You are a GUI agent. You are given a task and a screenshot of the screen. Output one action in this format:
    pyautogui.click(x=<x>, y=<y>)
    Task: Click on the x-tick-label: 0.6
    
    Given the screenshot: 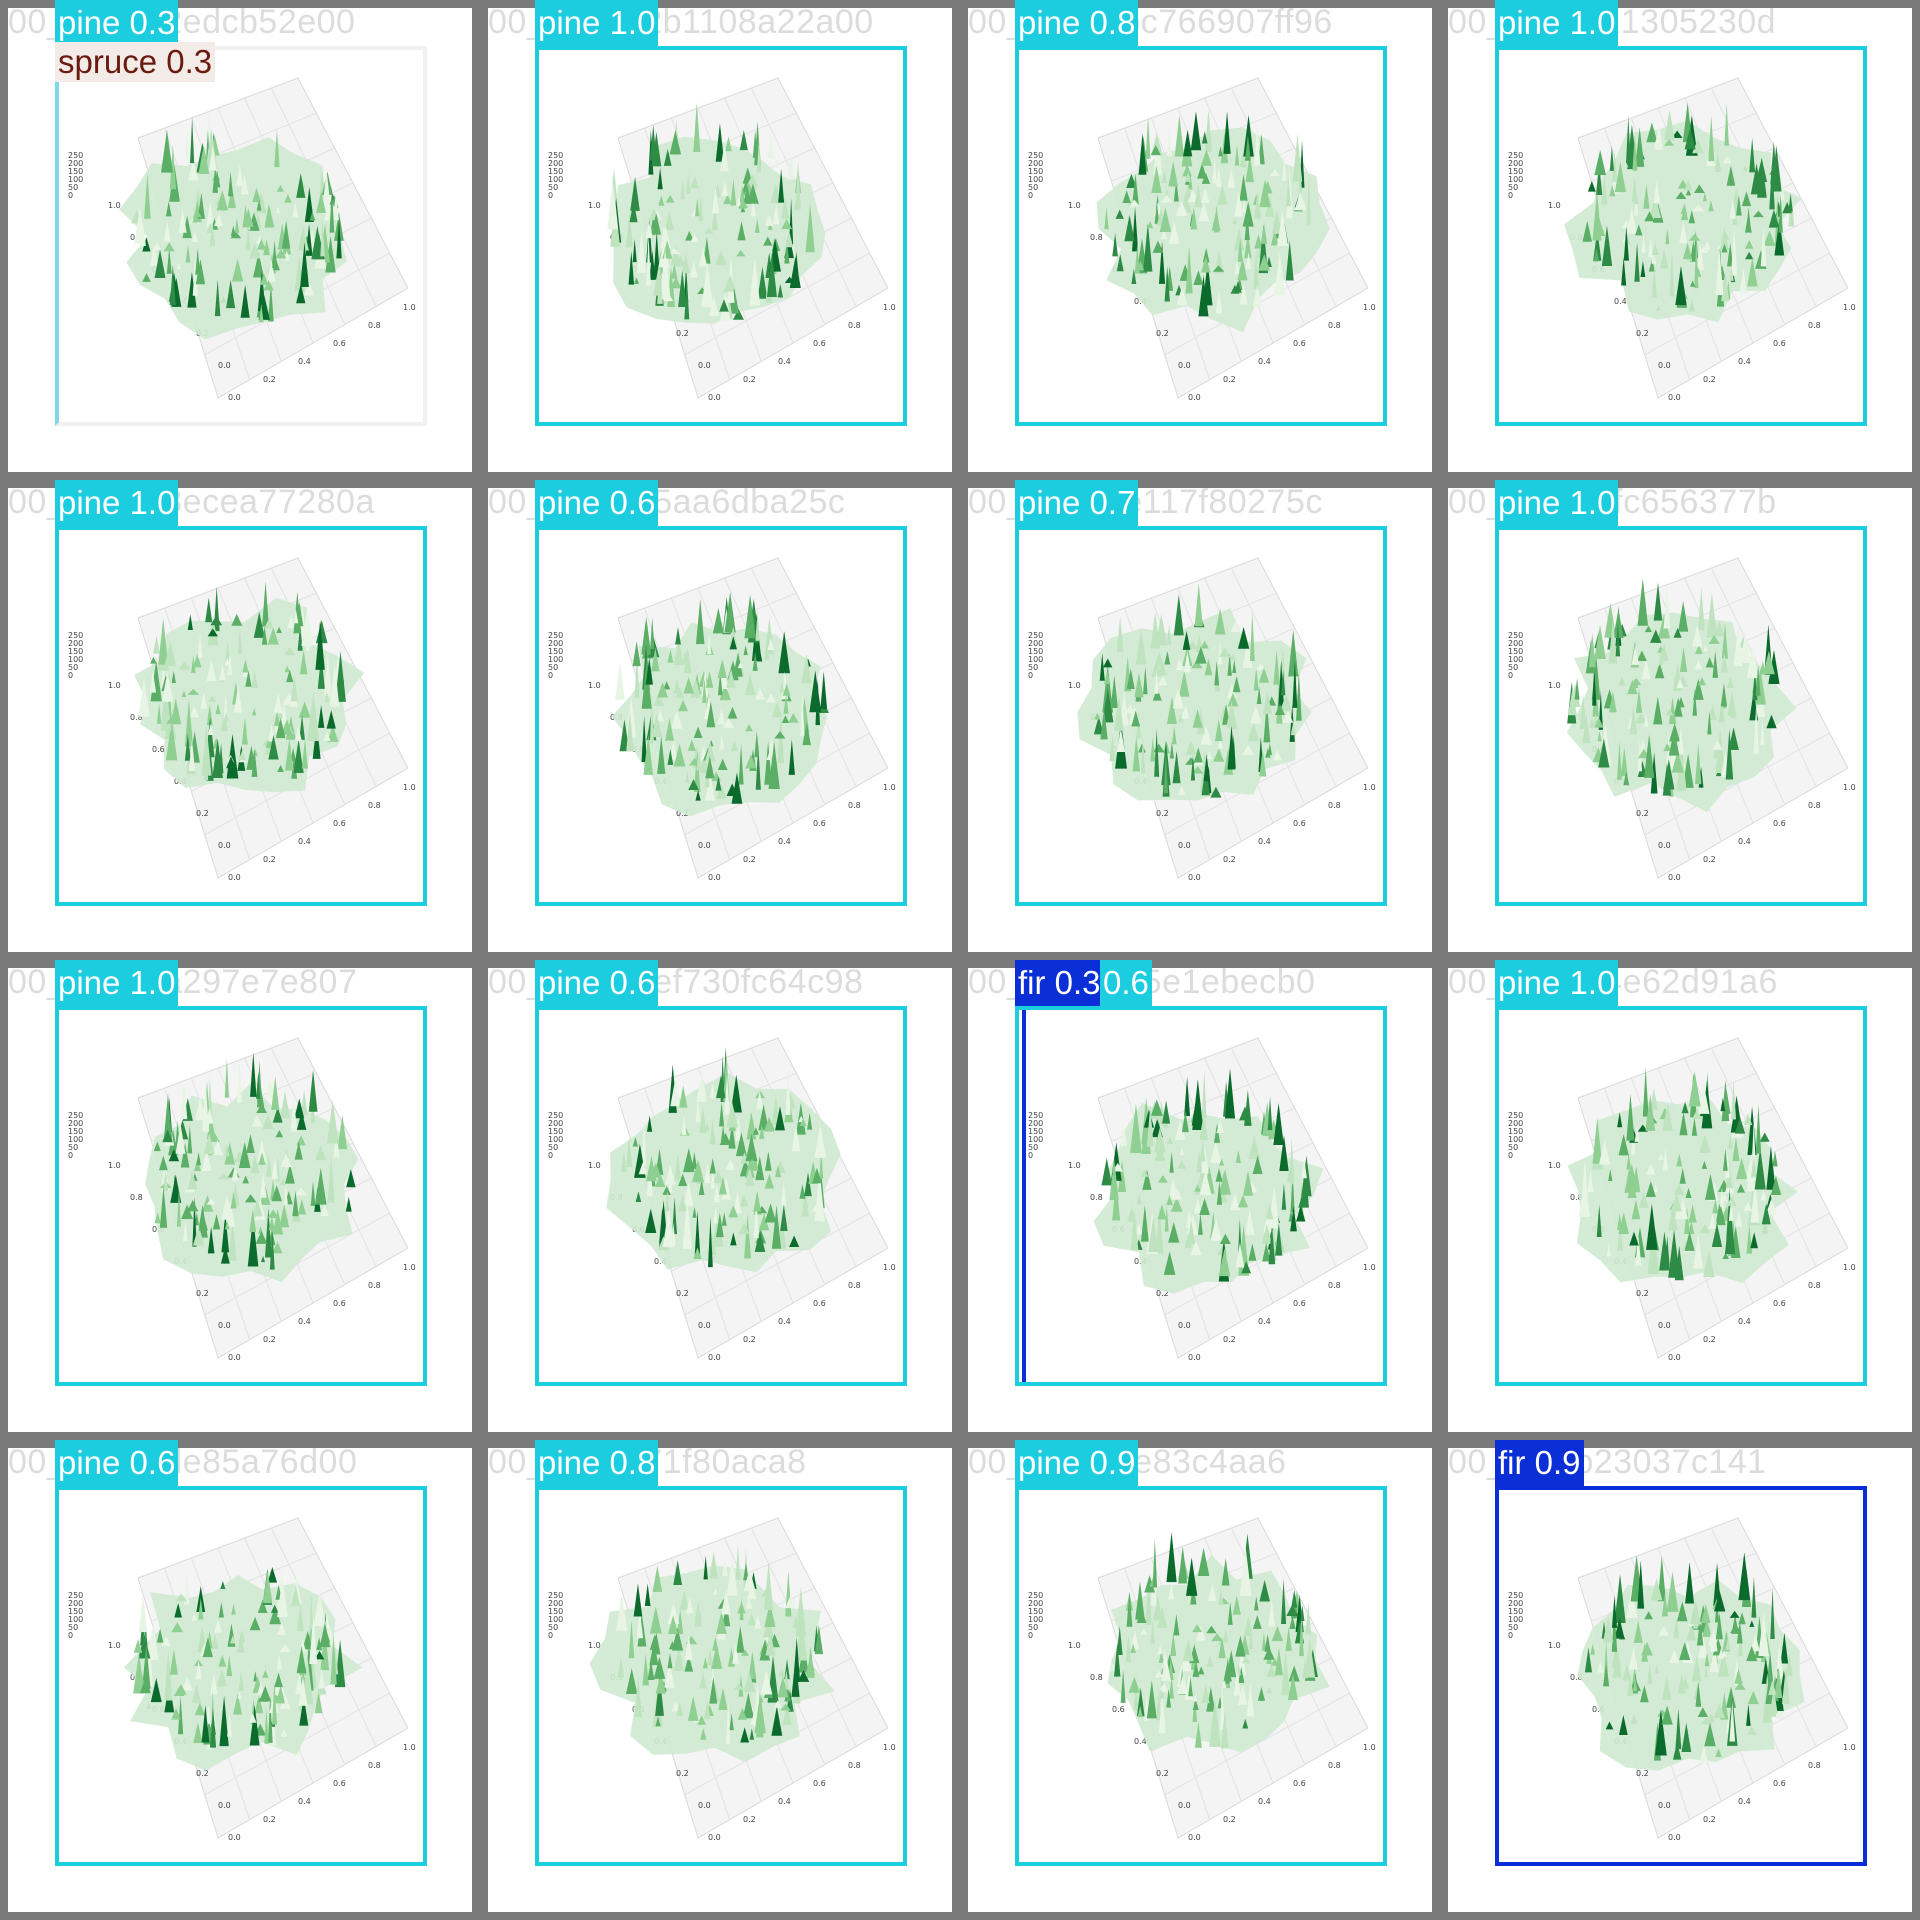 What is the action you would take?
    pyautogui.click(x=819, y=1303)
    